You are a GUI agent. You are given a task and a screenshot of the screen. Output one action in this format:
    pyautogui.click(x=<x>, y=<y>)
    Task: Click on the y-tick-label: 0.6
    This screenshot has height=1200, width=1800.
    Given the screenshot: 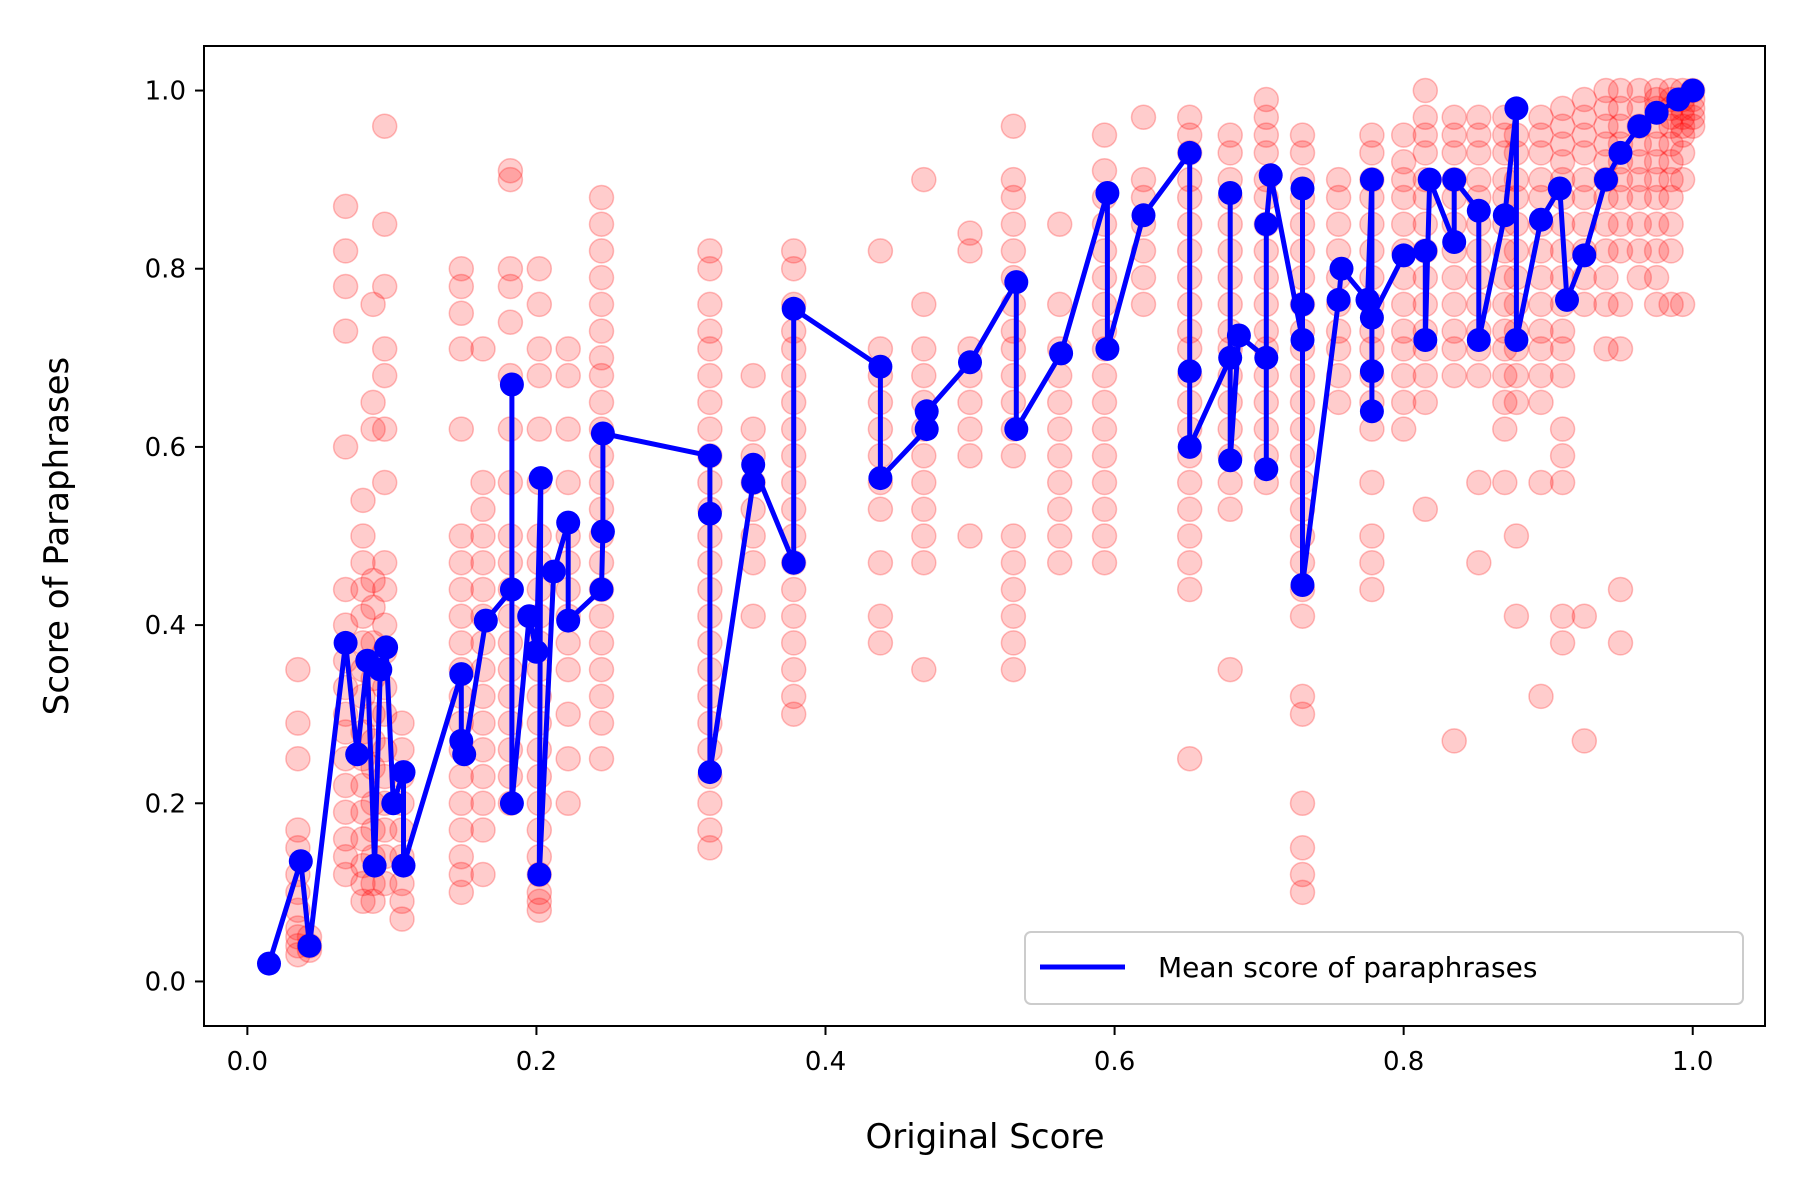 What is the action you would take?
    pyautogui.click(x=165, y=448)
    